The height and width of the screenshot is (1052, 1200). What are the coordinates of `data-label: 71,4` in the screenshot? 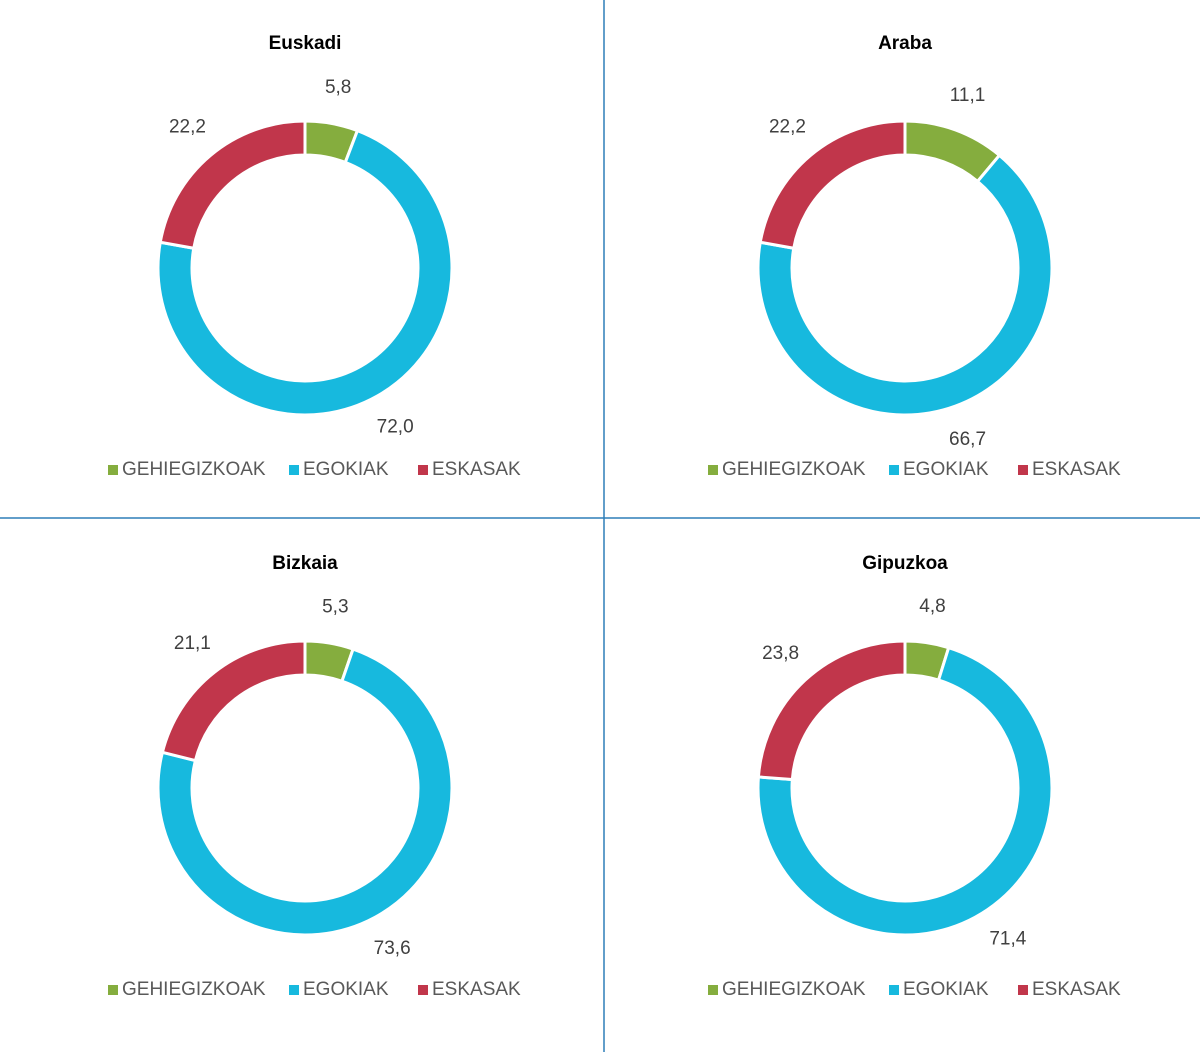 It's located at (1007, 938).